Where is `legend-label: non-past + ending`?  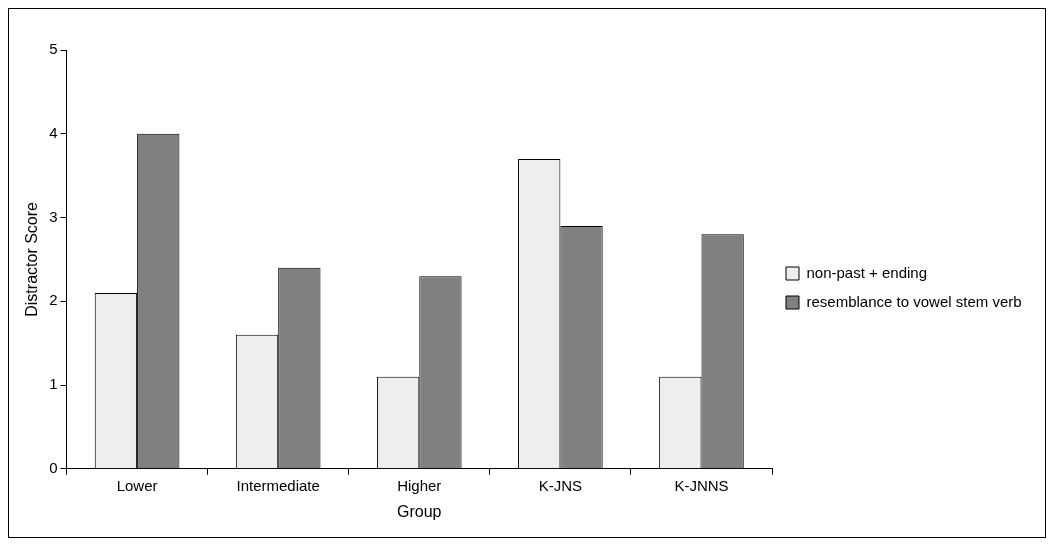
legend-label: non-past + ending is located at coordinates (867, 272).